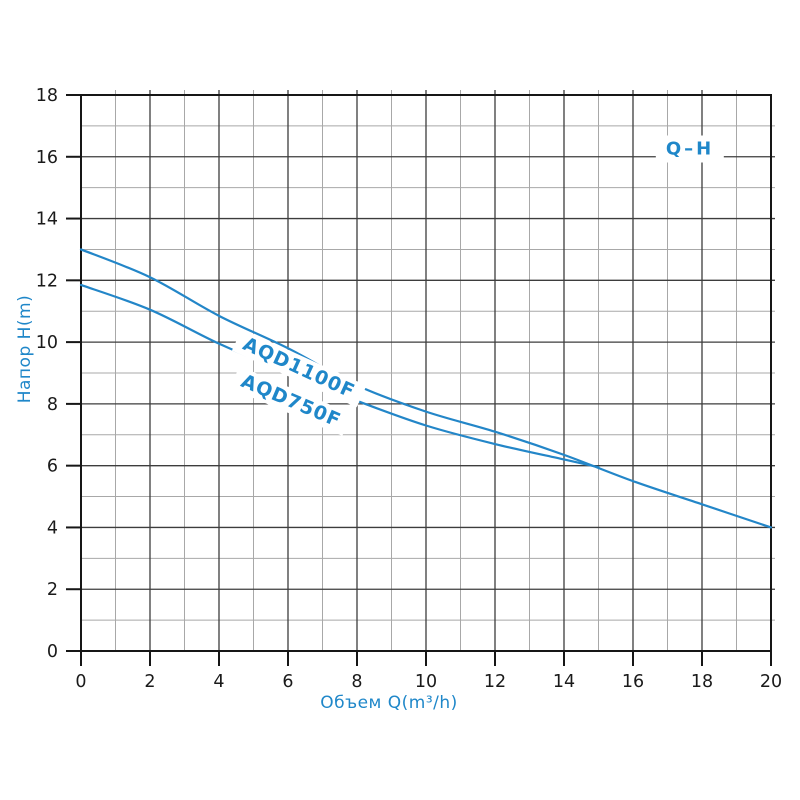  I want to click on x-tick-label: 10, so click(426, 682).